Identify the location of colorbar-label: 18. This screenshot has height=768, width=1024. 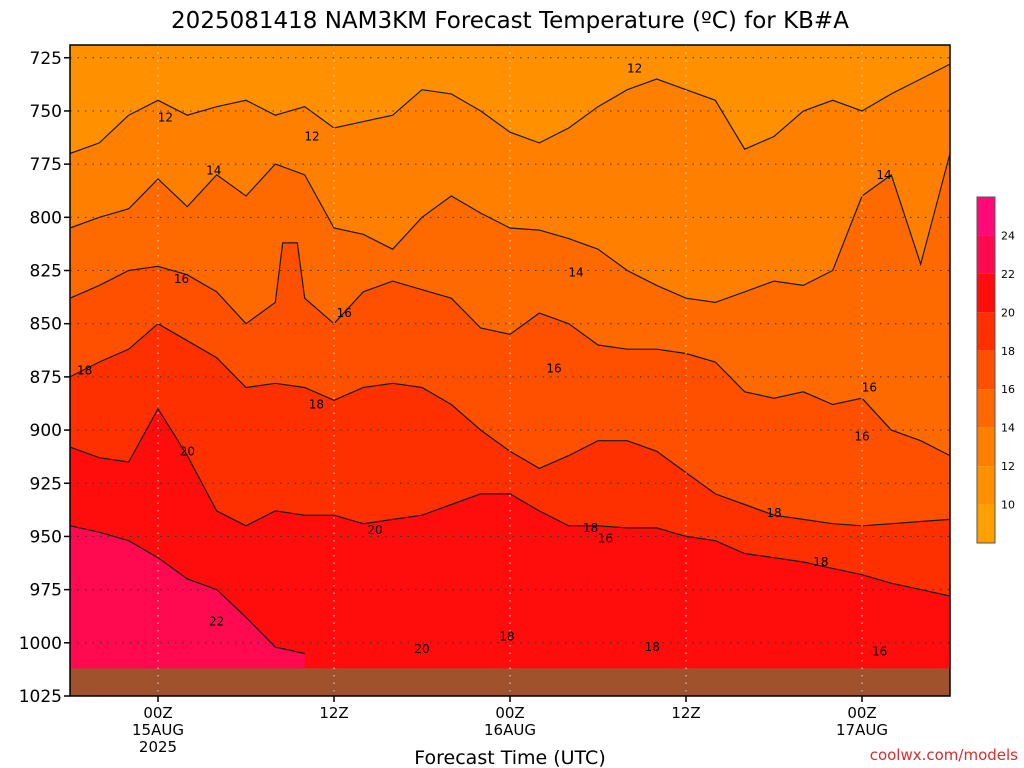
(1008, 351).